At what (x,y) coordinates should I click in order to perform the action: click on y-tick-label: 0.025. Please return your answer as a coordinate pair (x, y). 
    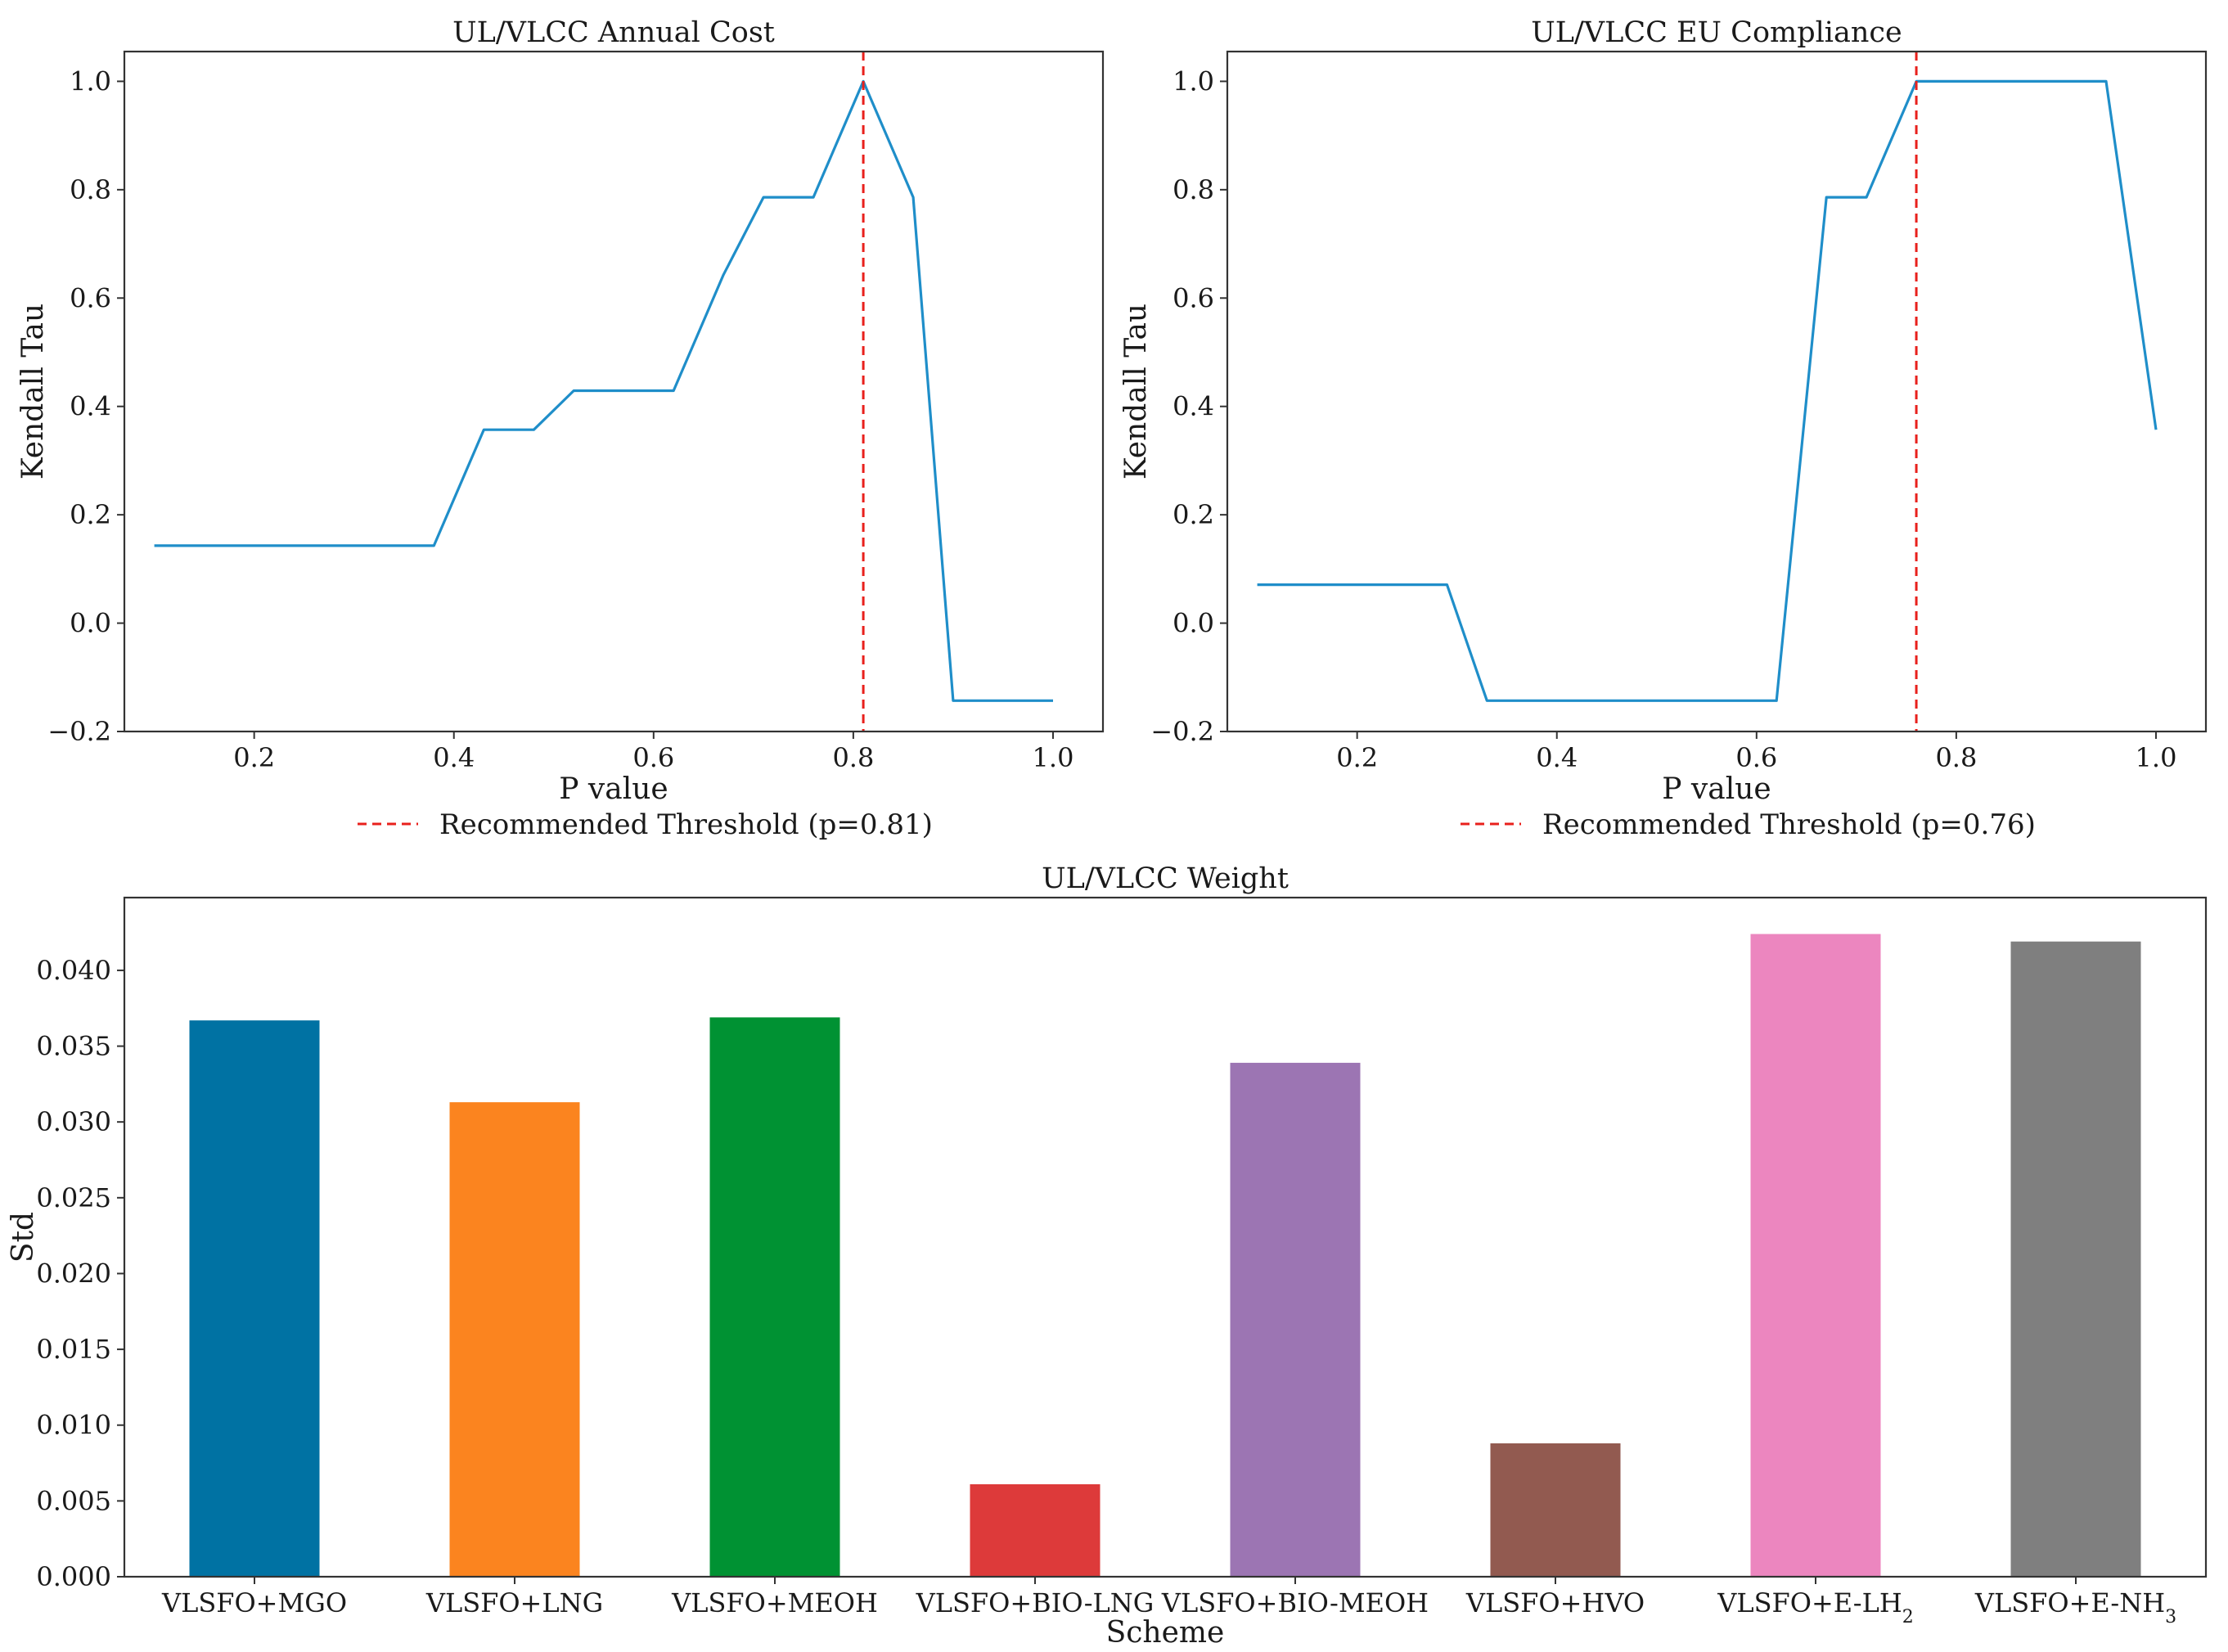
    Looking at the image, I should click on (73, 1197).